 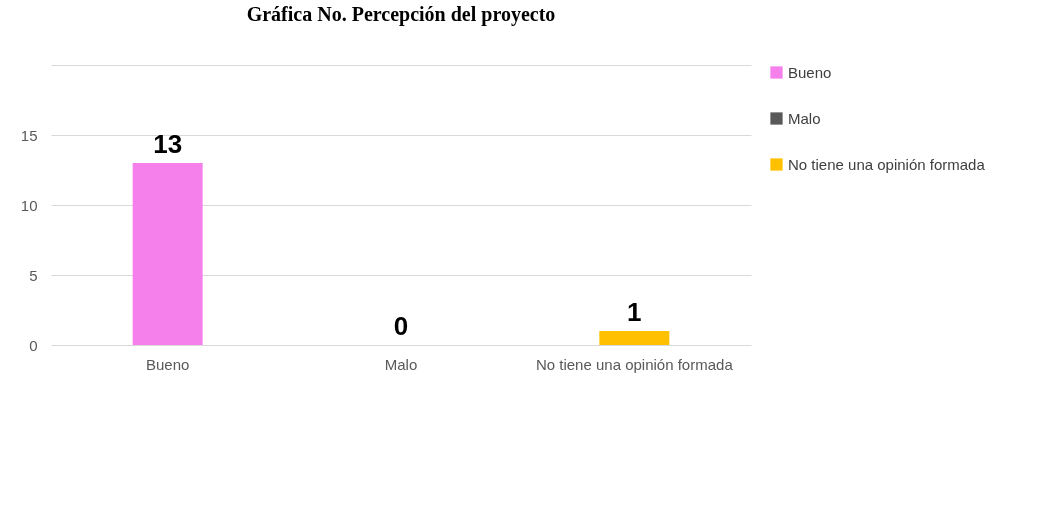 What do you see at coordinates (29, 135) in the screenshot?
I see `y-tick-label: 15` at bounding box center [29, 135].